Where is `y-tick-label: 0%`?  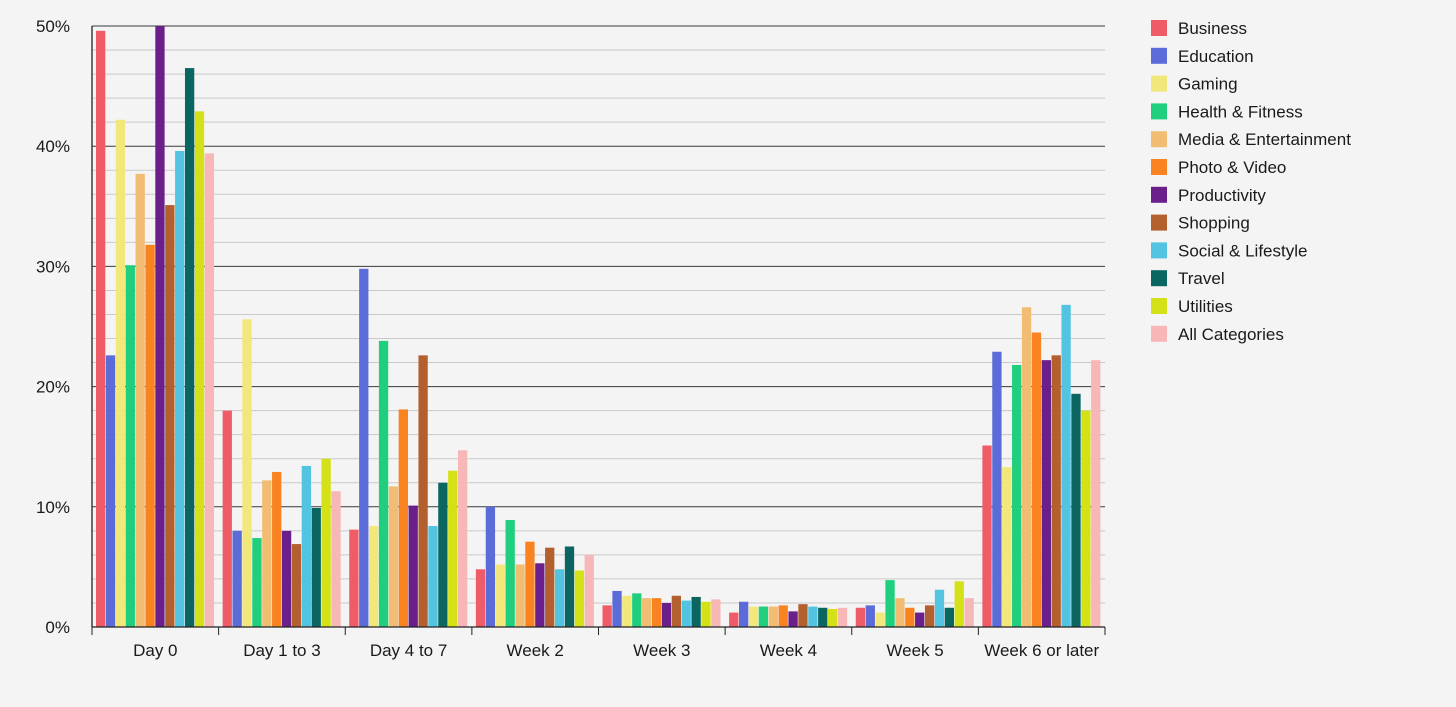
y-tick-label: 0% is located at coordinates (57, 627).